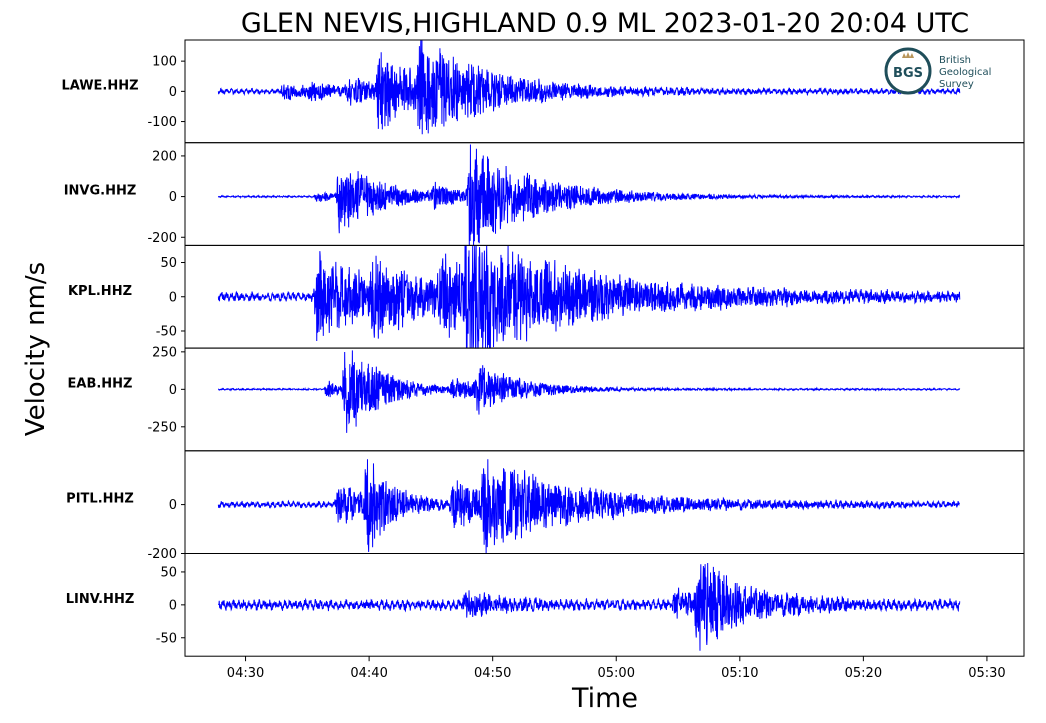  I want to click on bgs-logo: BGS British Geological Survey, so click(937, 71).